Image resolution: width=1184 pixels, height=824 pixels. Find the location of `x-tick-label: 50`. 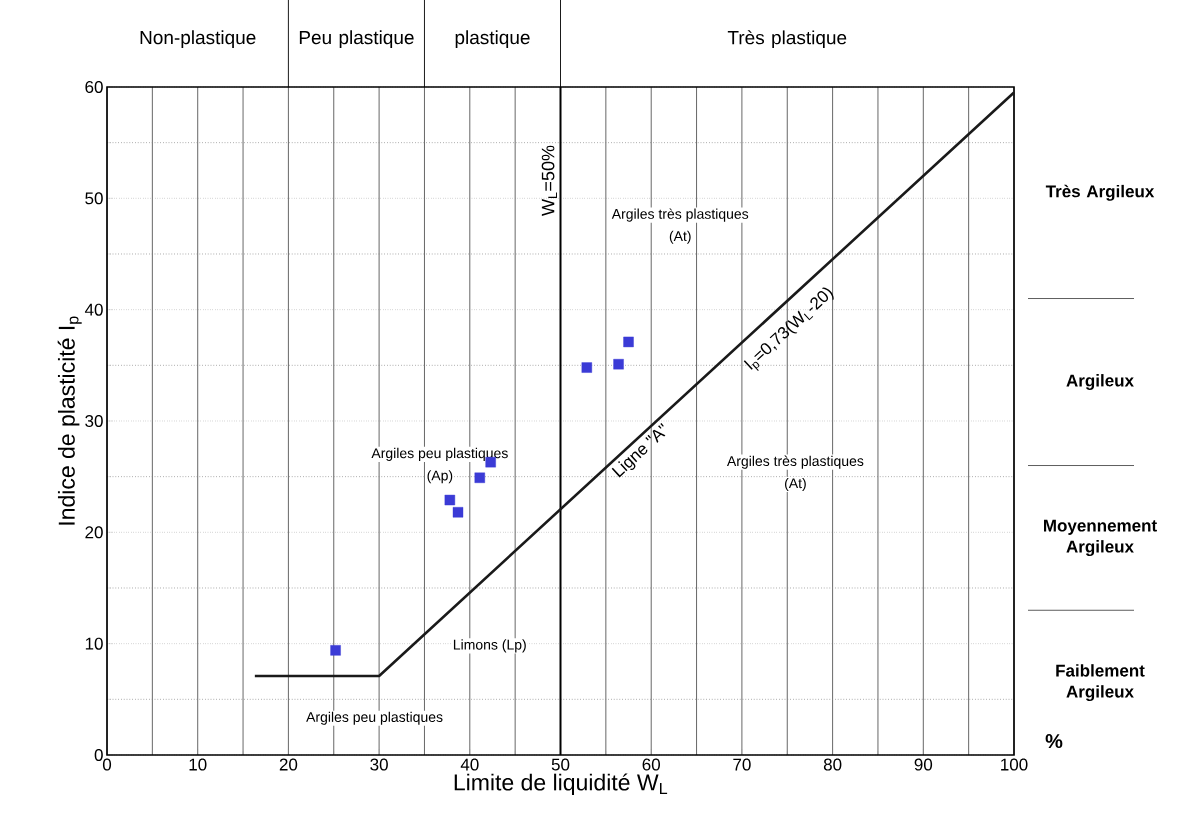

x-tick-label: 50 is located at coordinates (560, 764).